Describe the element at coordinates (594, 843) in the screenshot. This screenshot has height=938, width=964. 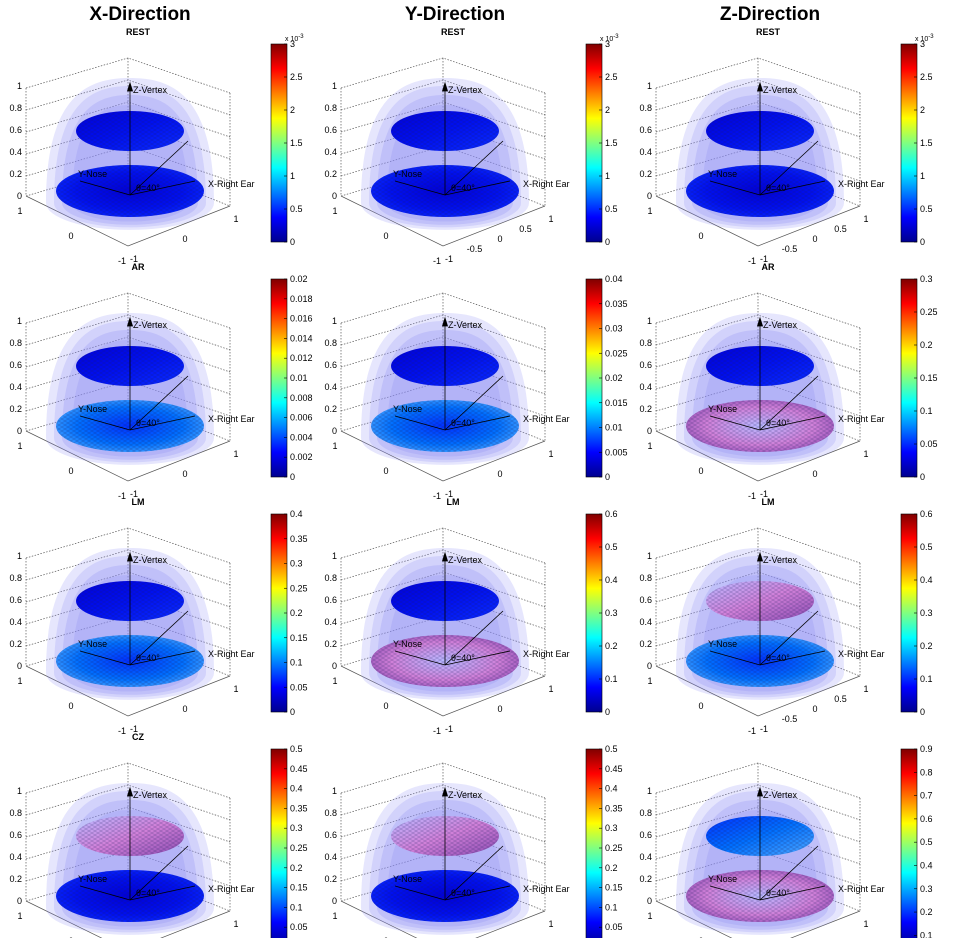
I see `colorbar` at that location.